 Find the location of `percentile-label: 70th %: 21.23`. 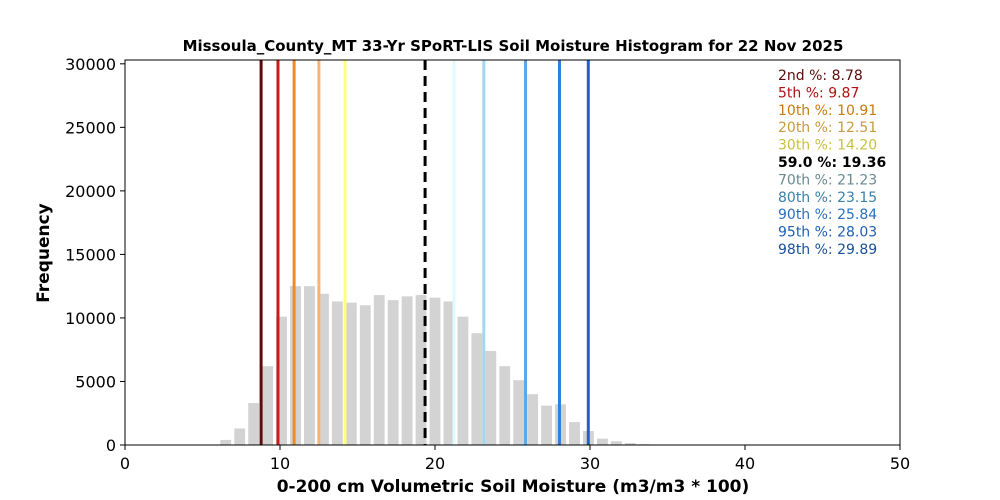

percentile-label: 70th %: 21.23 is located at coordinates (827, 180).